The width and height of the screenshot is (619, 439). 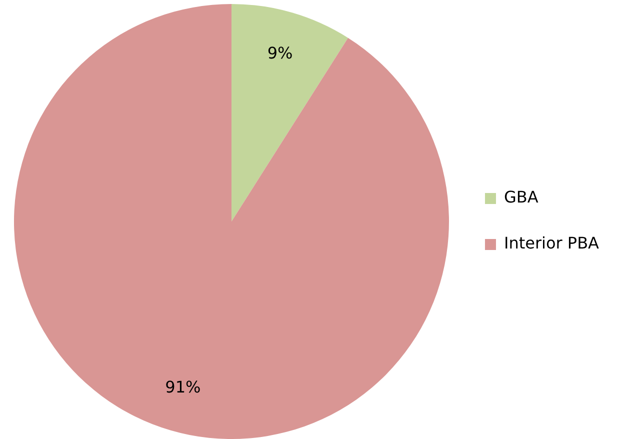 What do you see at coordinates (521, 197) in the screenshot?
I see `legend-label: GBA` at bounding box center [521, 197].